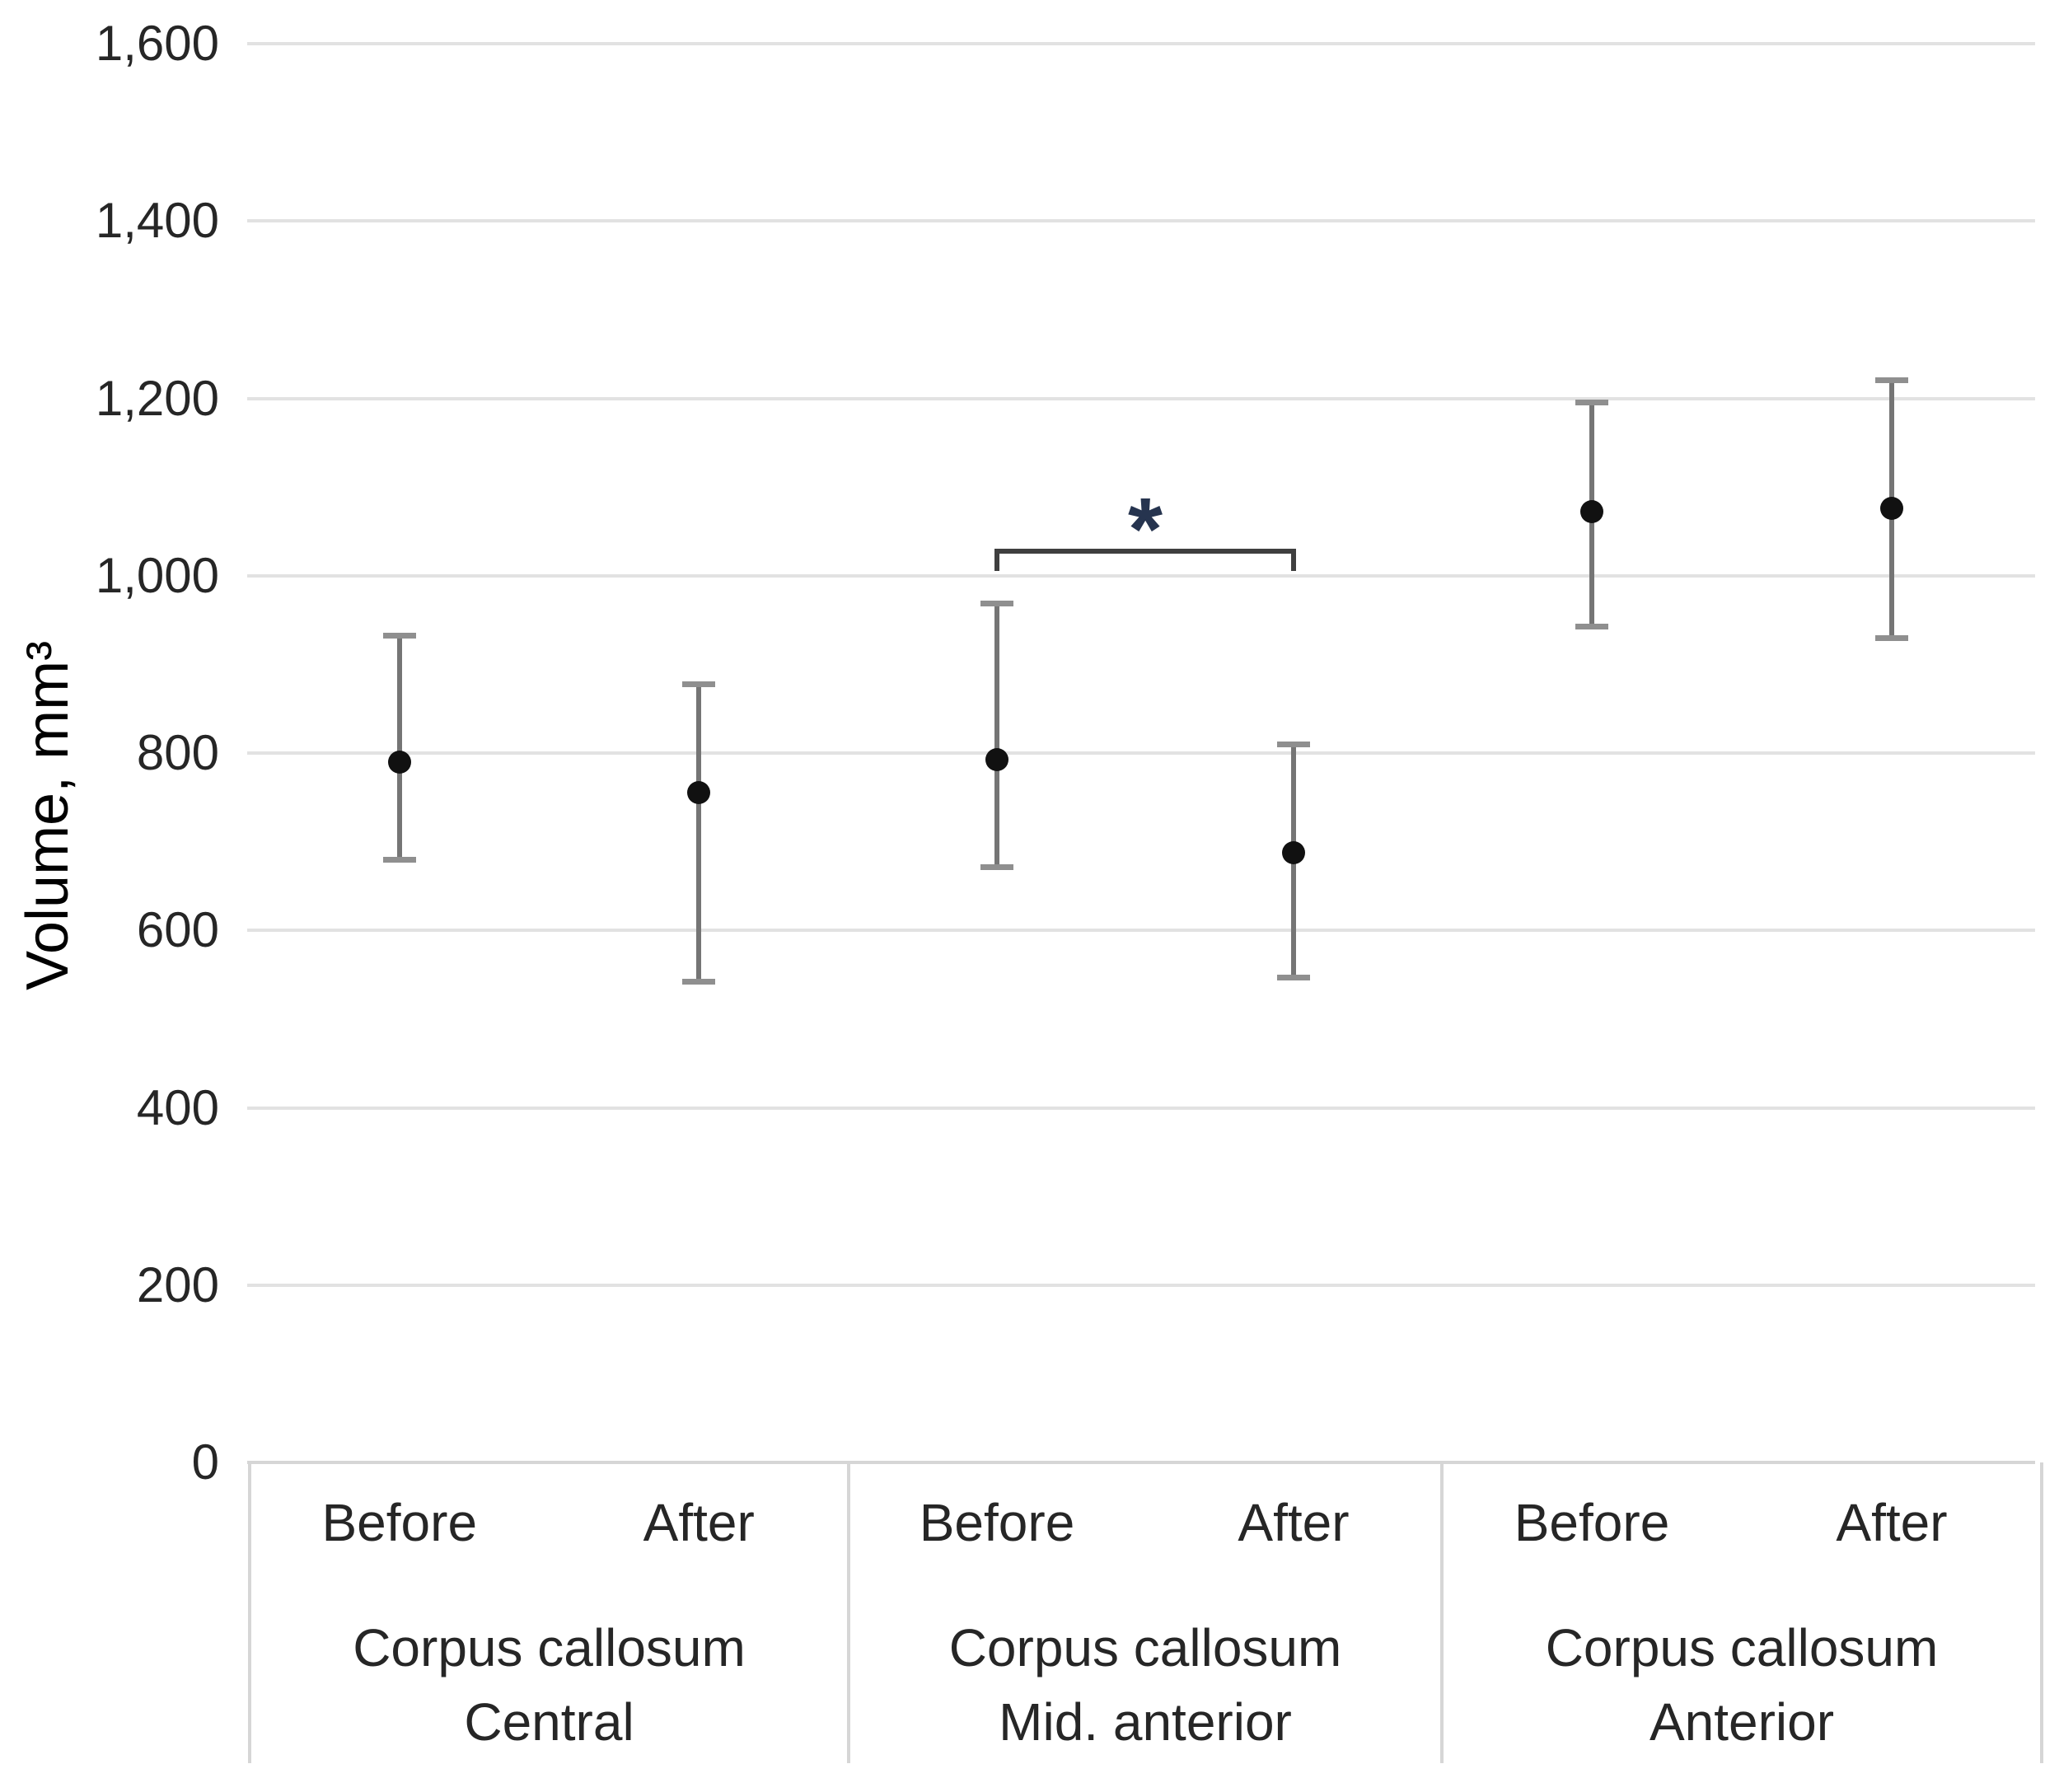 Image resolution: width=2059 pixels, height=1792 pixels. What do you see at coordinates (1145, 1722) in the screenshot?
I see `group-label-line2: Mid. anterior` at bounding box center [1145, 1722].